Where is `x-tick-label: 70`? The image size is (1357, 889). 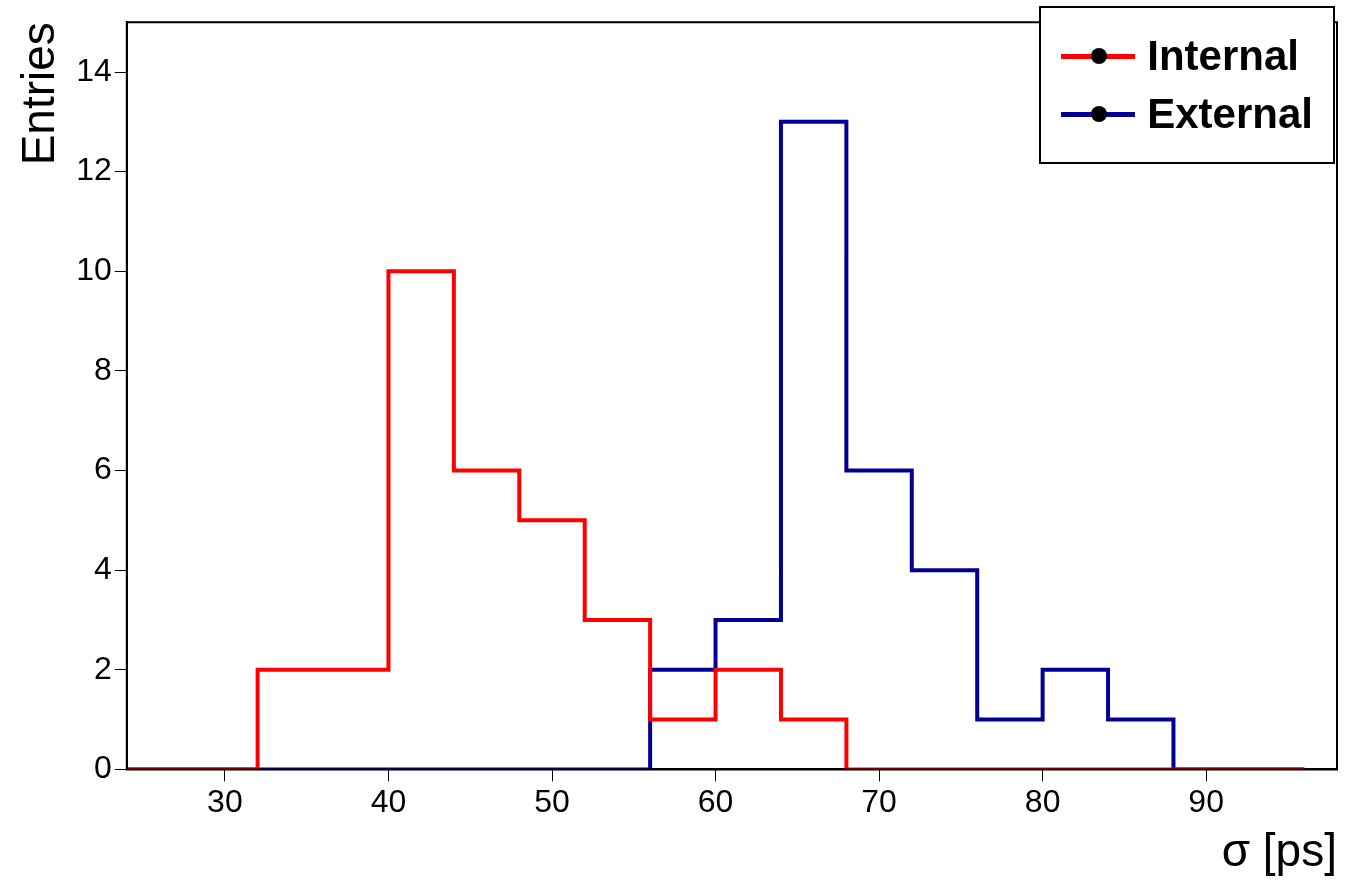
x-tick-label: 70 is located at coordinates (879, 801).